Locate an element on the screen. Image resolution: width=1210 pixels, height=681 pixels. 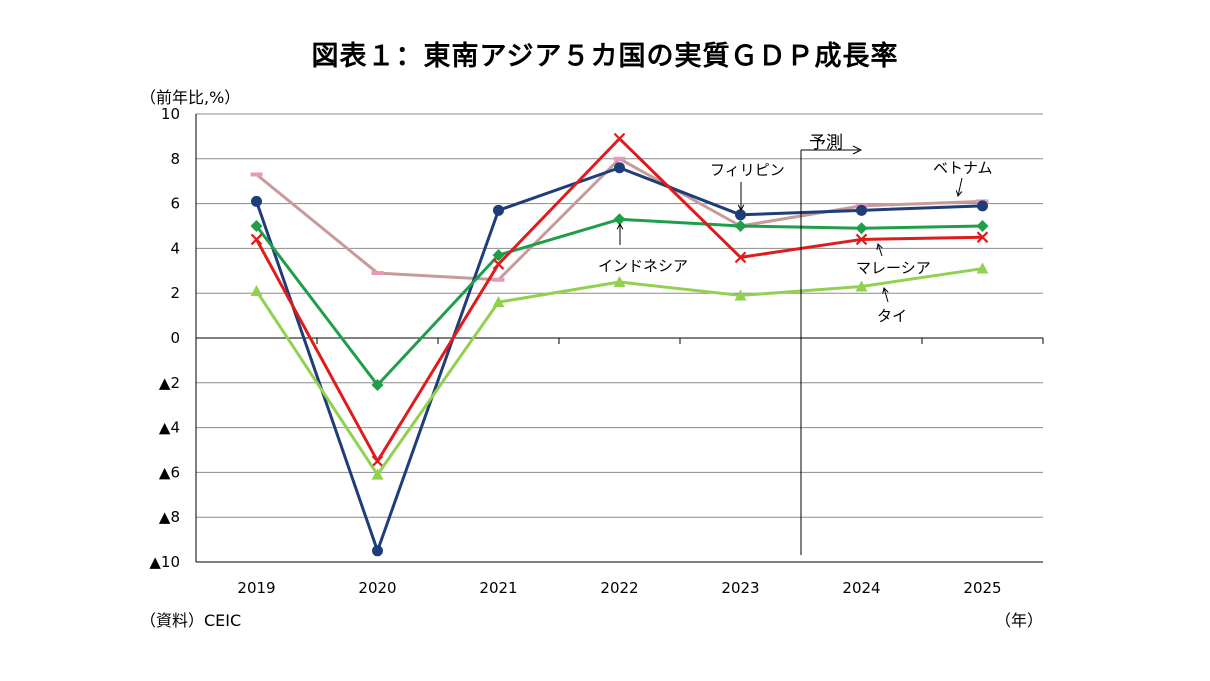
chart-title: 図表１：東南アジア５カ国の実質ＧＤＰ成長率 is located at coordinates (605, 56).